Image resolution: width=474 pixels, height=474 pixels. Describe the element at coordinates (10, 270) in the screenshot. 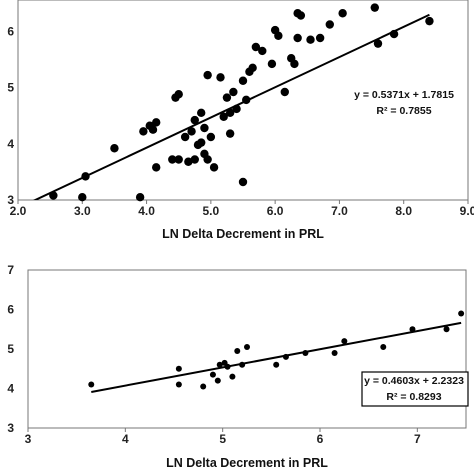

I see `y-tick-label: 7` at that location.